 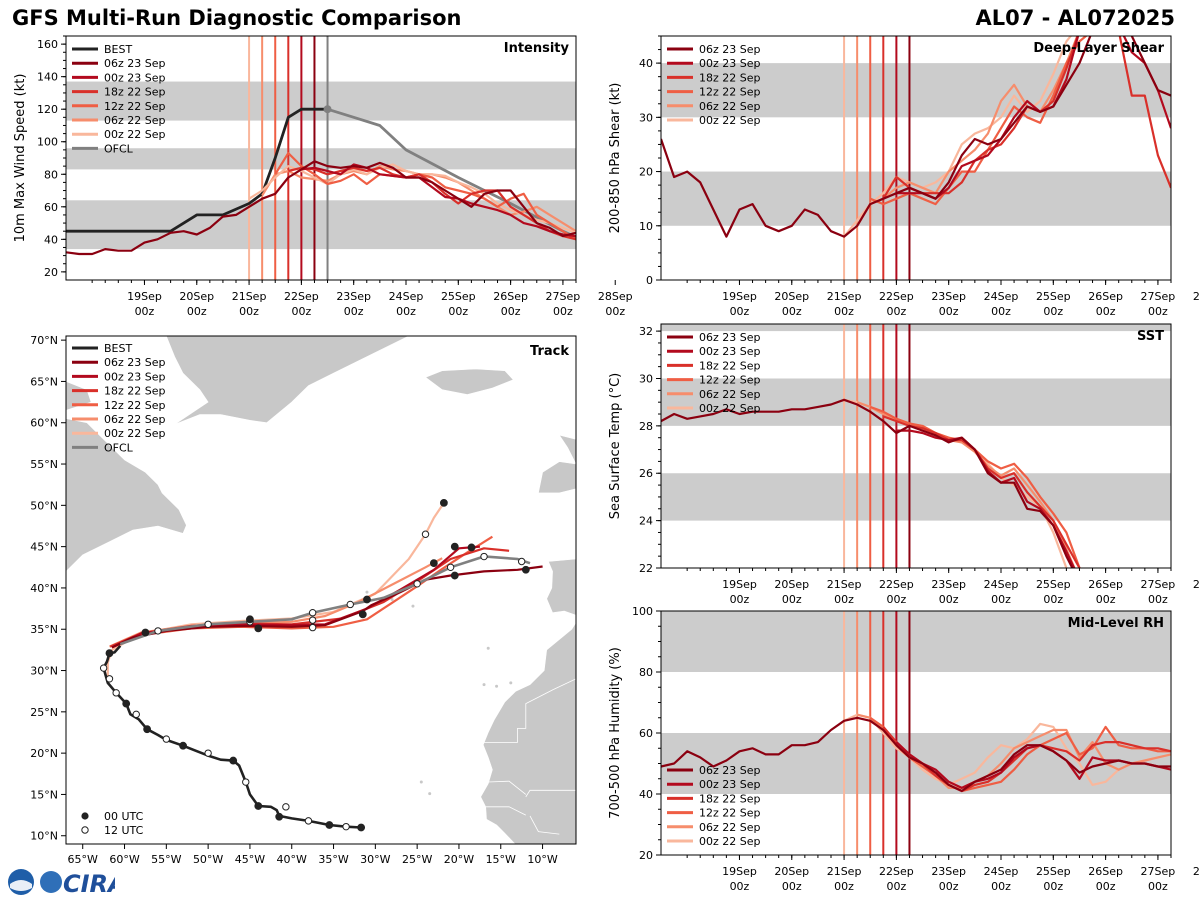 I want to click on track-x-tick-label: 30°W, so click(x=375, y=859).